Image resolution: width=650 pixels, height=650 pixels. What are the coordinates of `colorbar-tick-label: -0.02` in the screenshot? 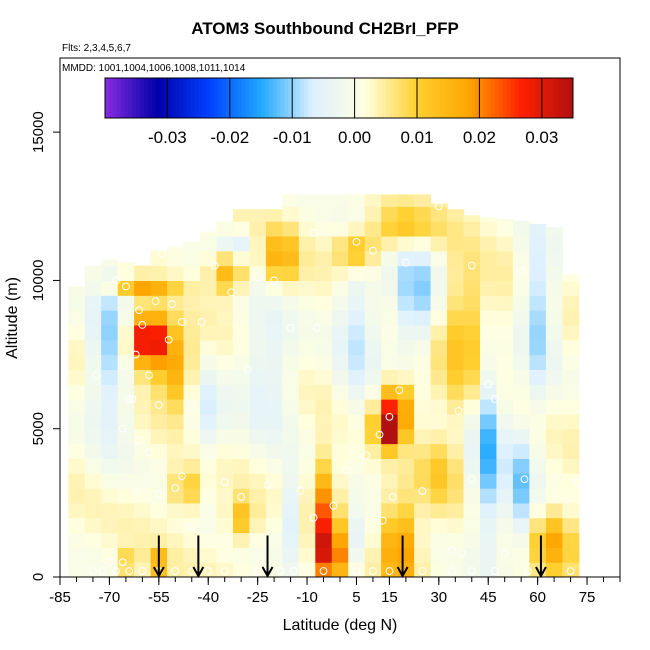 It's located at (229, 137).